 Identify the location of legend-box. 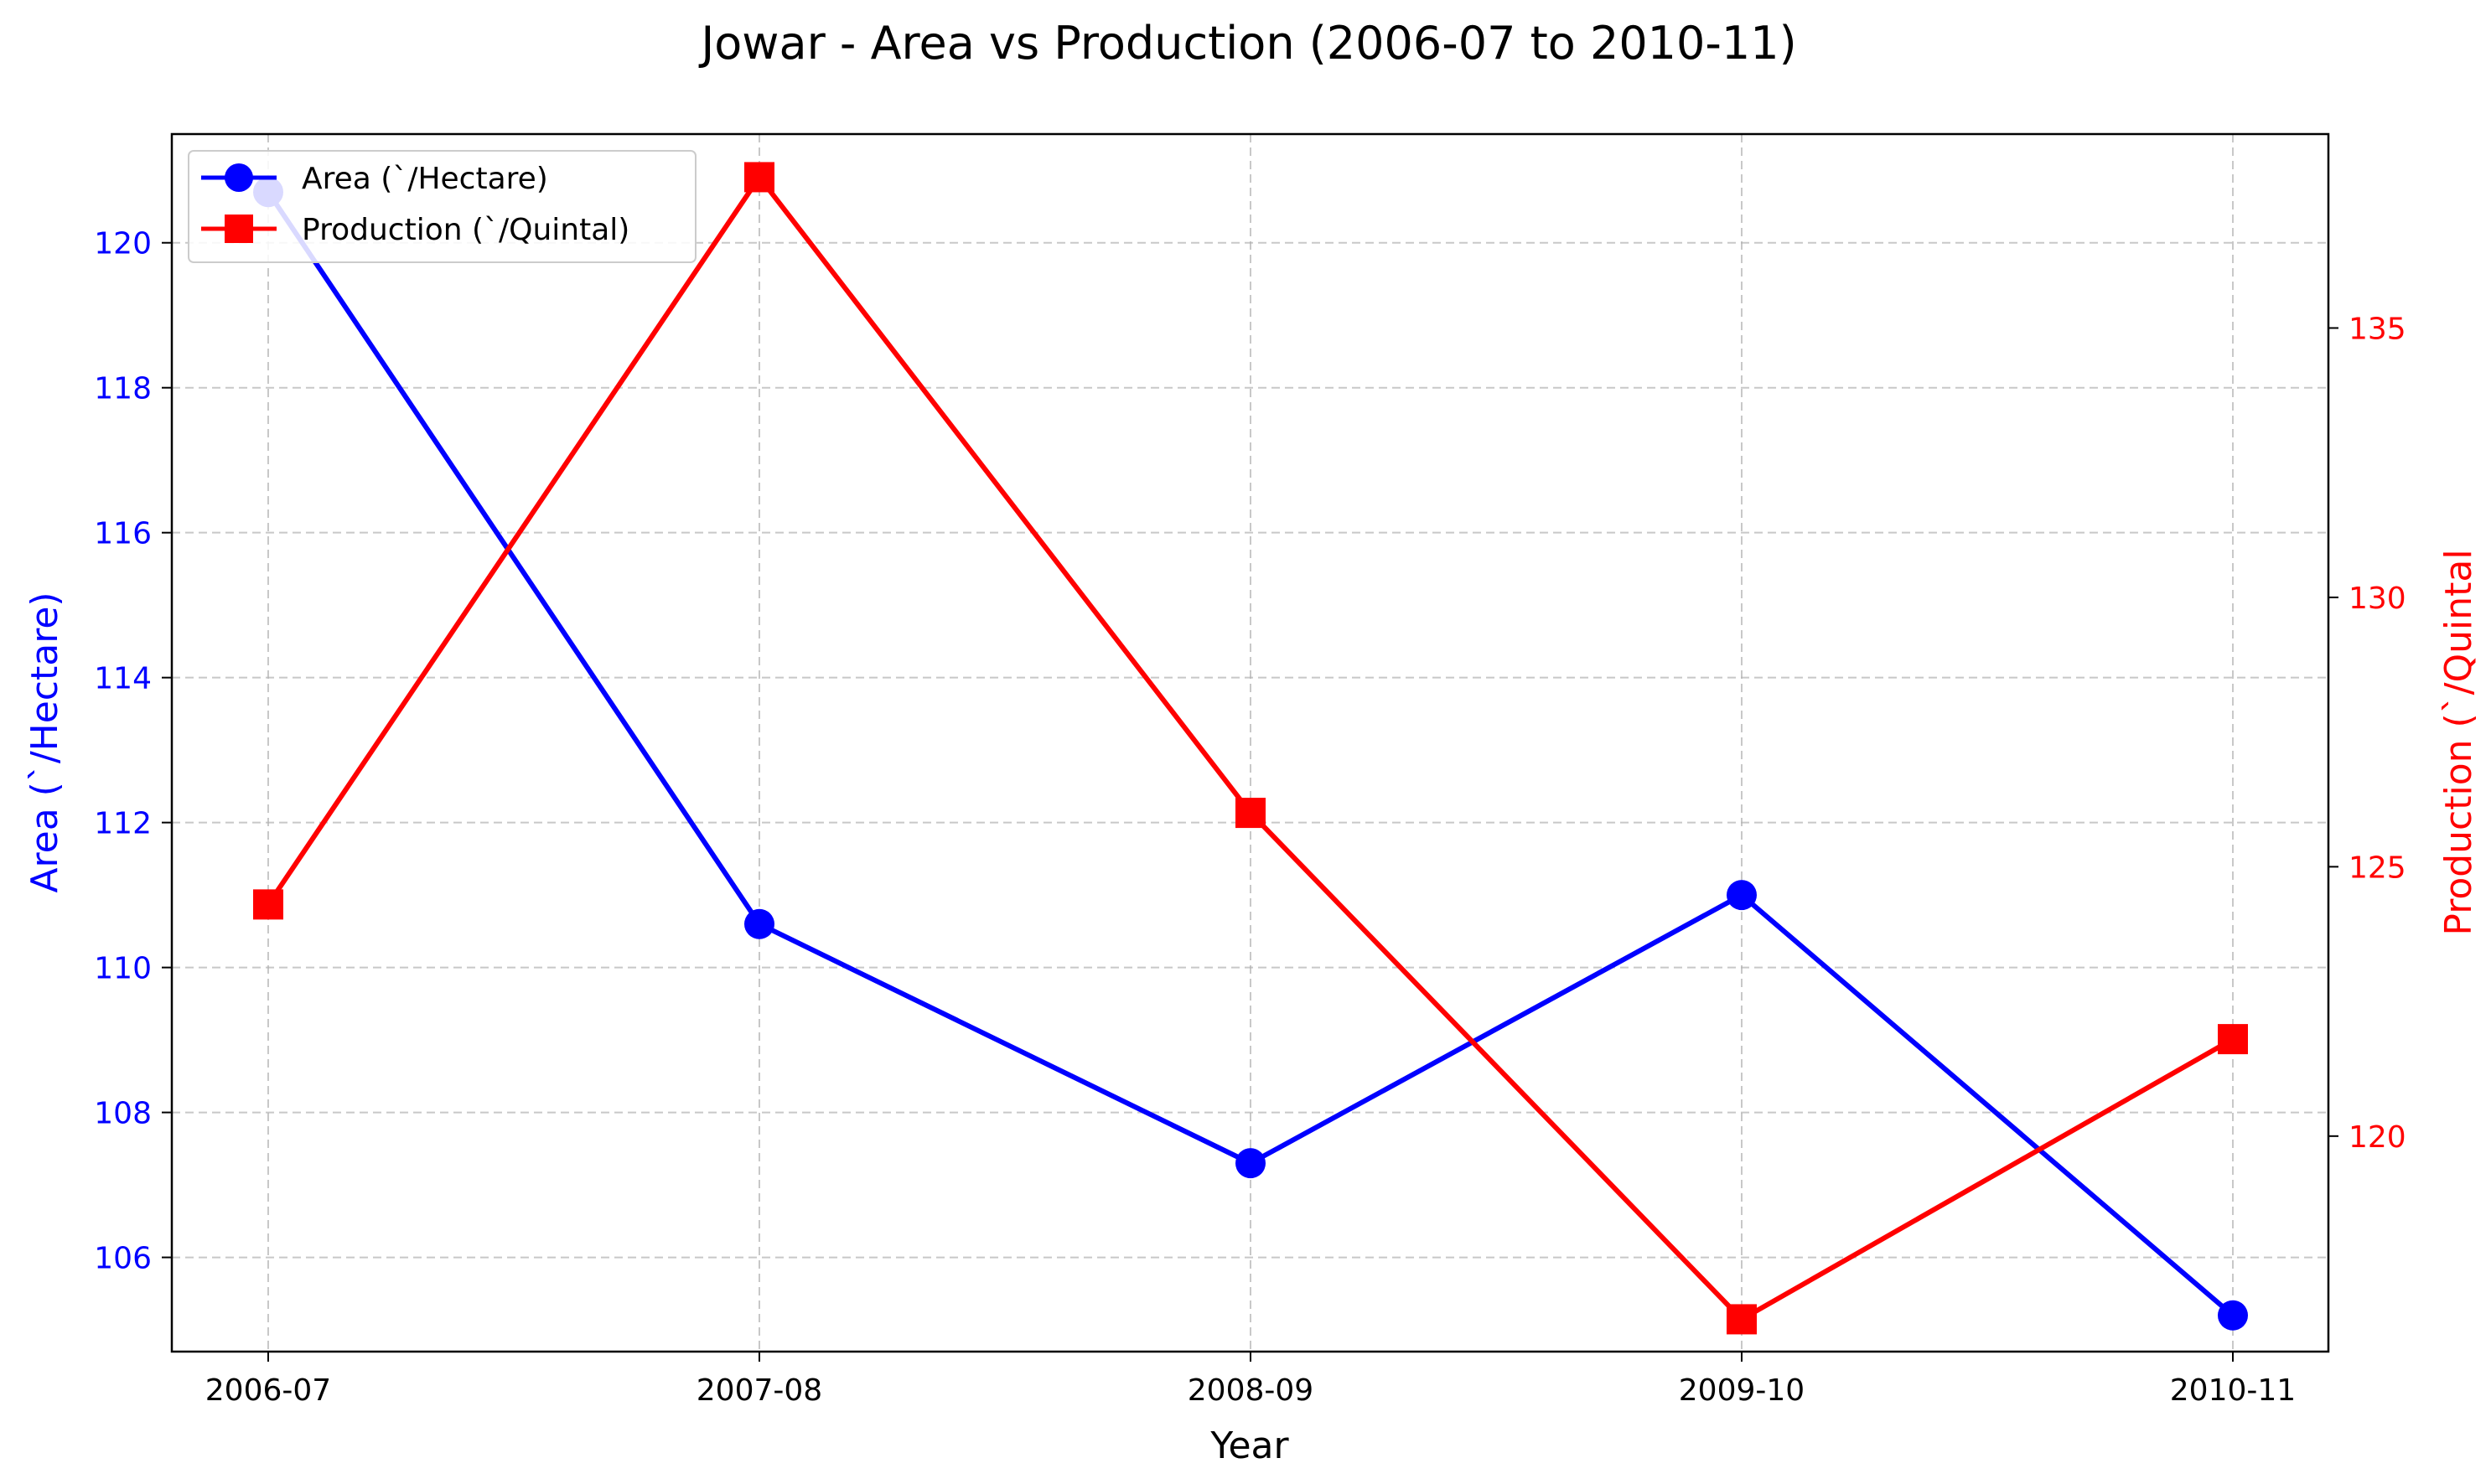
(442, 206).